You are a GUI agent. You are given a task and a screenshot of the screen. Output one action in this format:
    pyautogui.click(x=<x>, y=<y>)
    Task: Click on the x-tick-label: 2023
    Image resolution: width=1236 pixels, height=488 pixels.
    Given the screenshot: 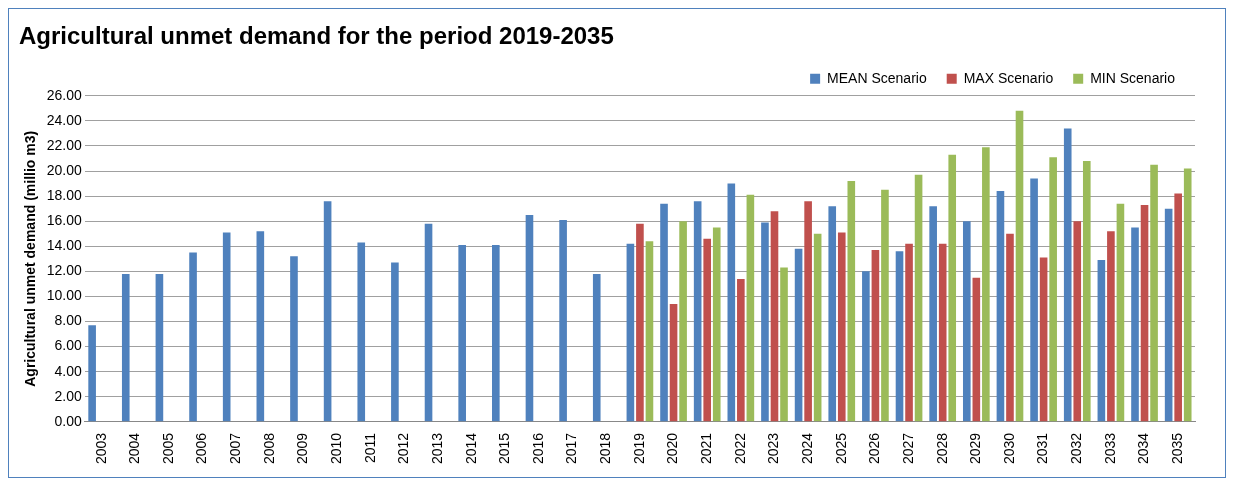 What is the action you would take?
    pyautogui.click(x=773, y=448)
    